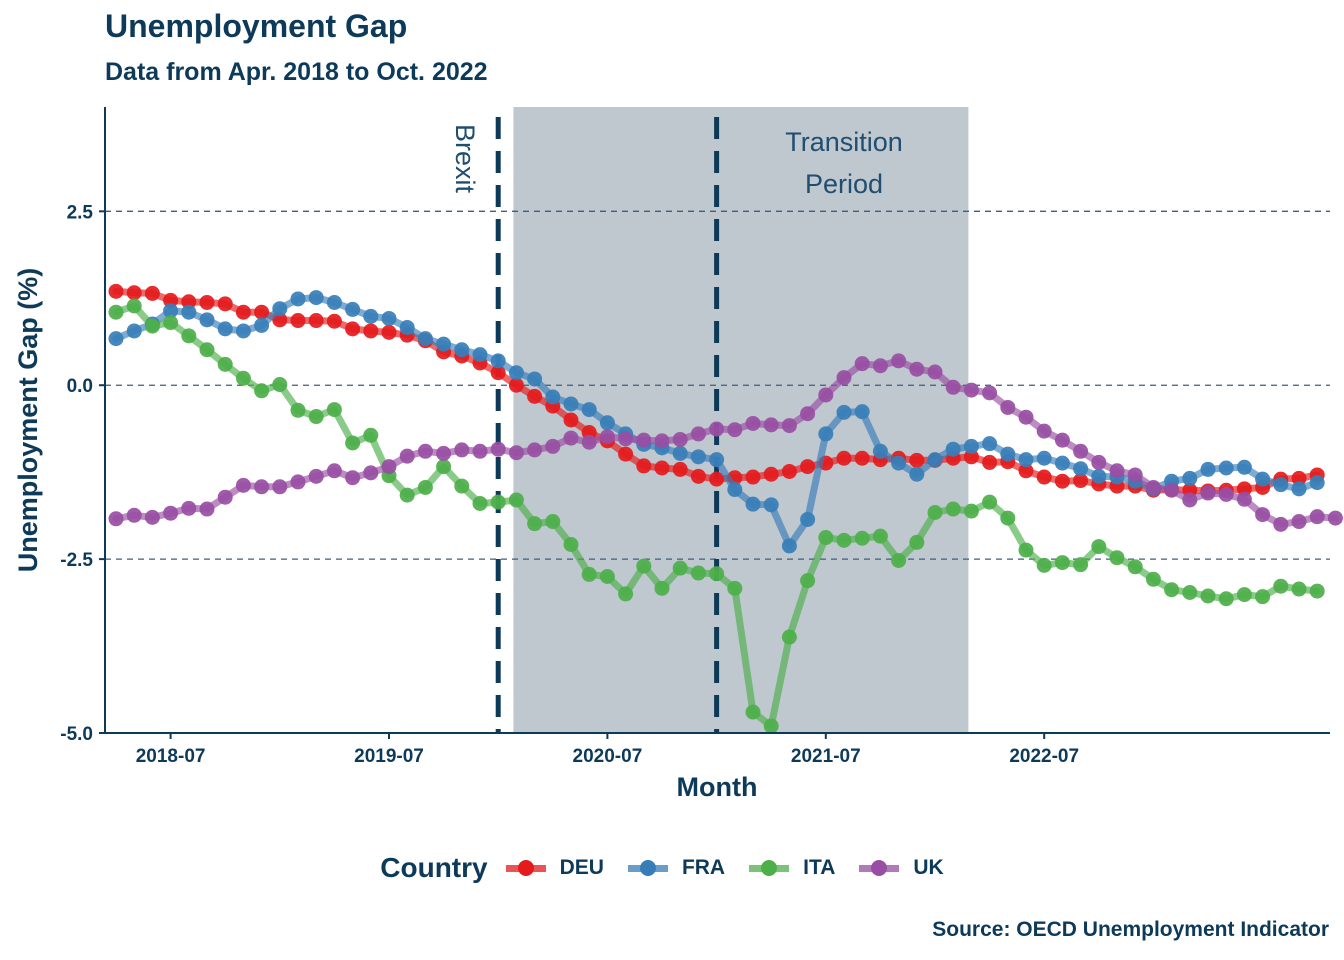  I want to click on legend: Country DEU FRA ITA UK, so click(672, 868).